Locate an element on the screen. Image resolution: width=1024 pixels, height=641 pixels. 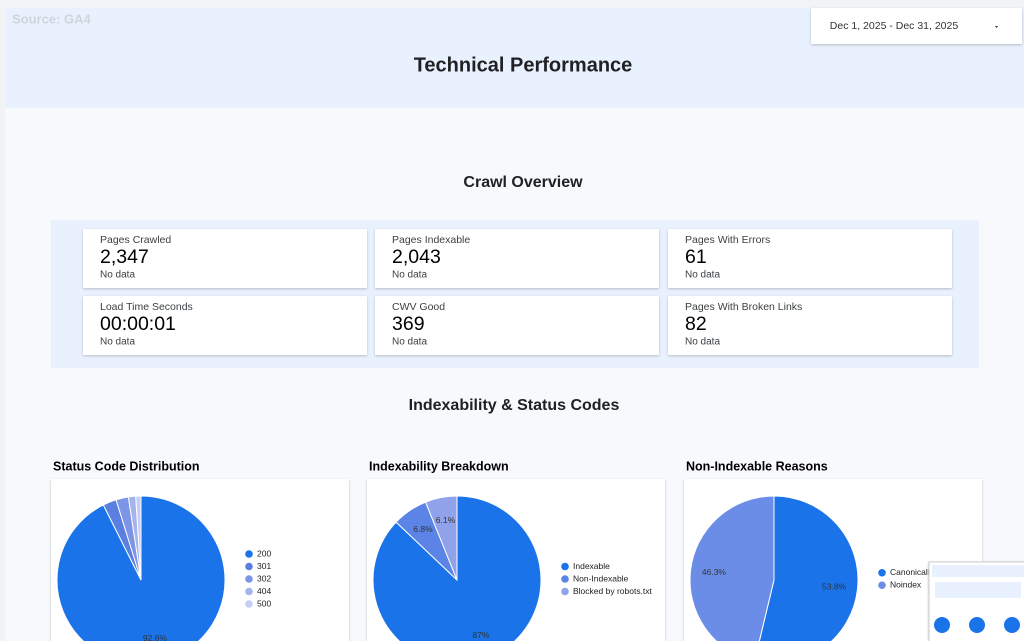
scorecard-value: 369 is located at coordinates (408, 324).